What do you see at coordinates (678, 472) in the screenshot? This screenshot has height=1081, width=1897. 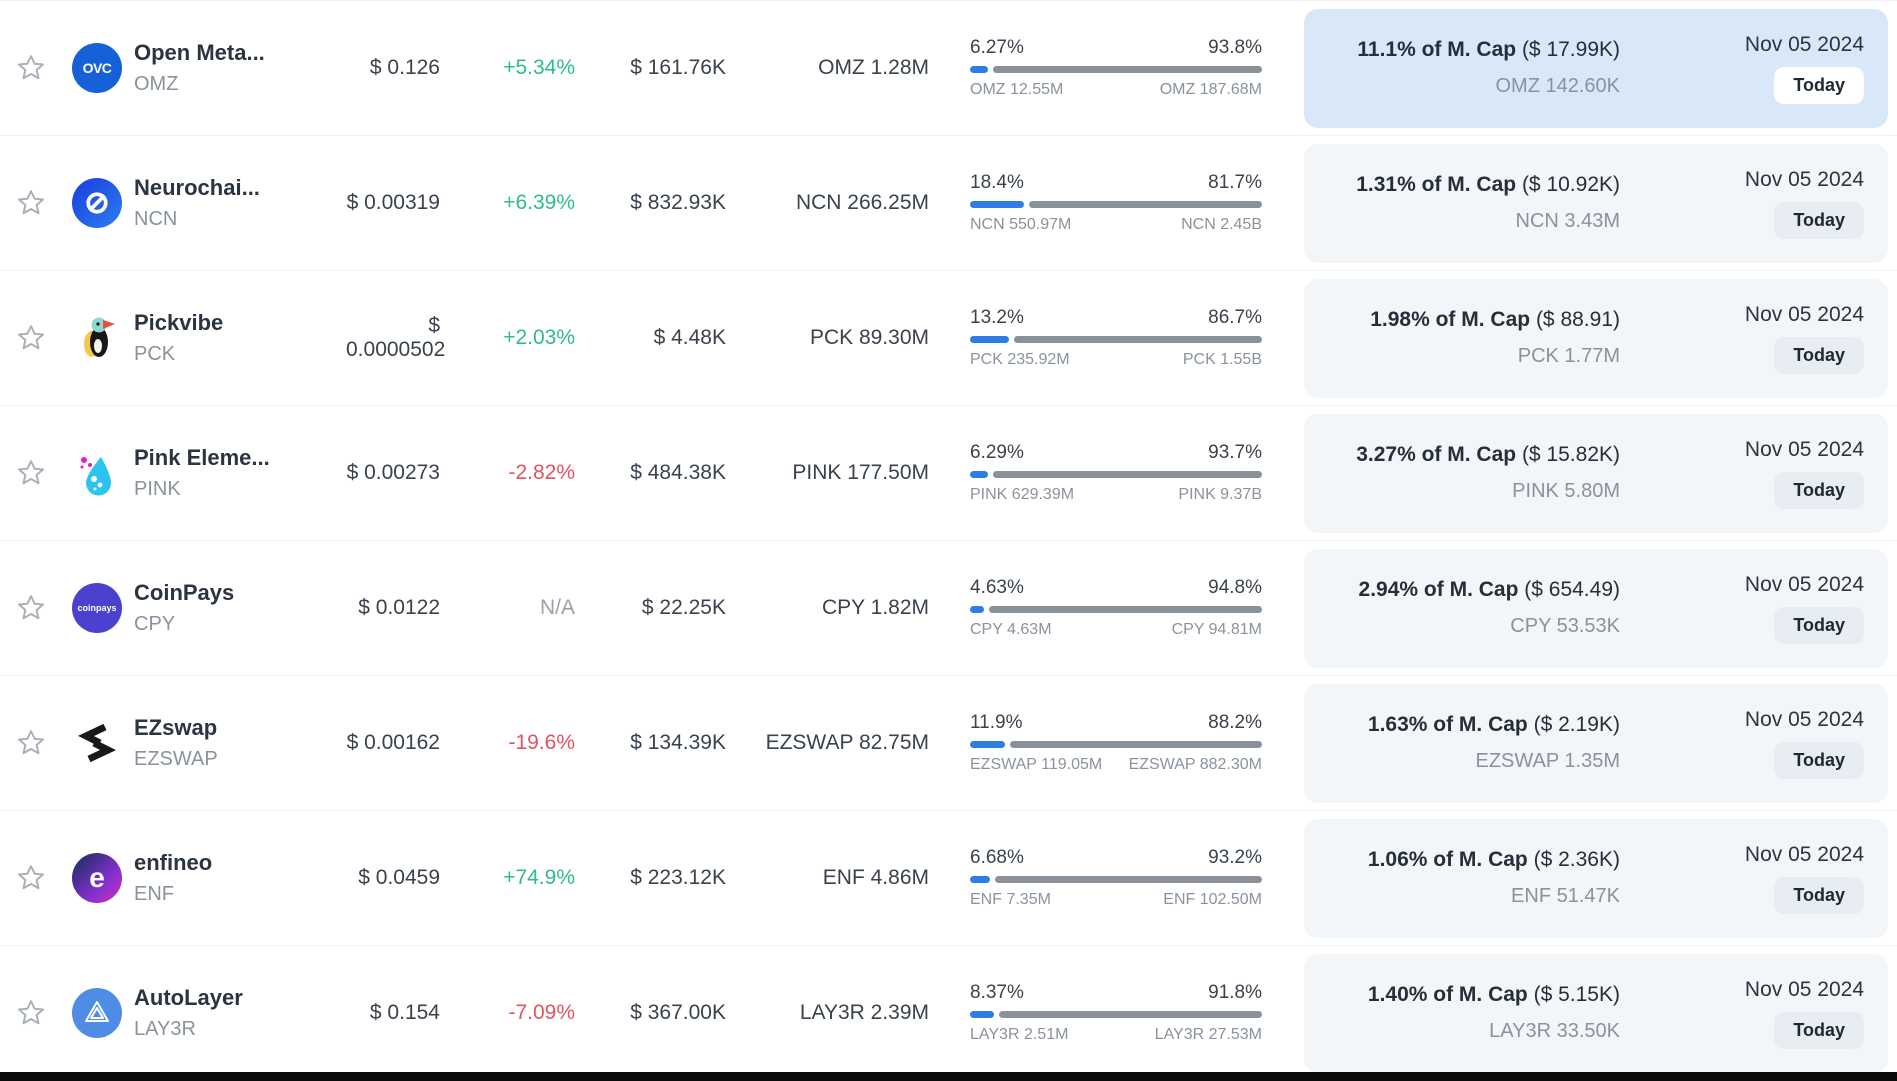 I see `volume-value: $ 484.38K` at bounding box center [678, 472].